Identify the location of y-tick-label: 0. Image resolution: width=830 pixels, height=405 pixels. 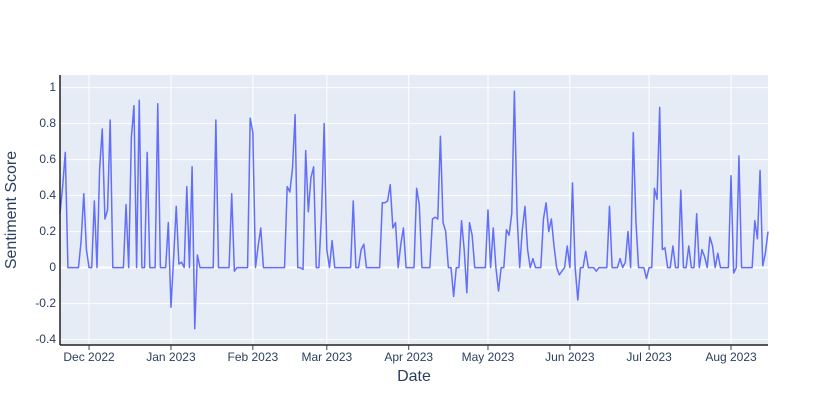
(52, 267).